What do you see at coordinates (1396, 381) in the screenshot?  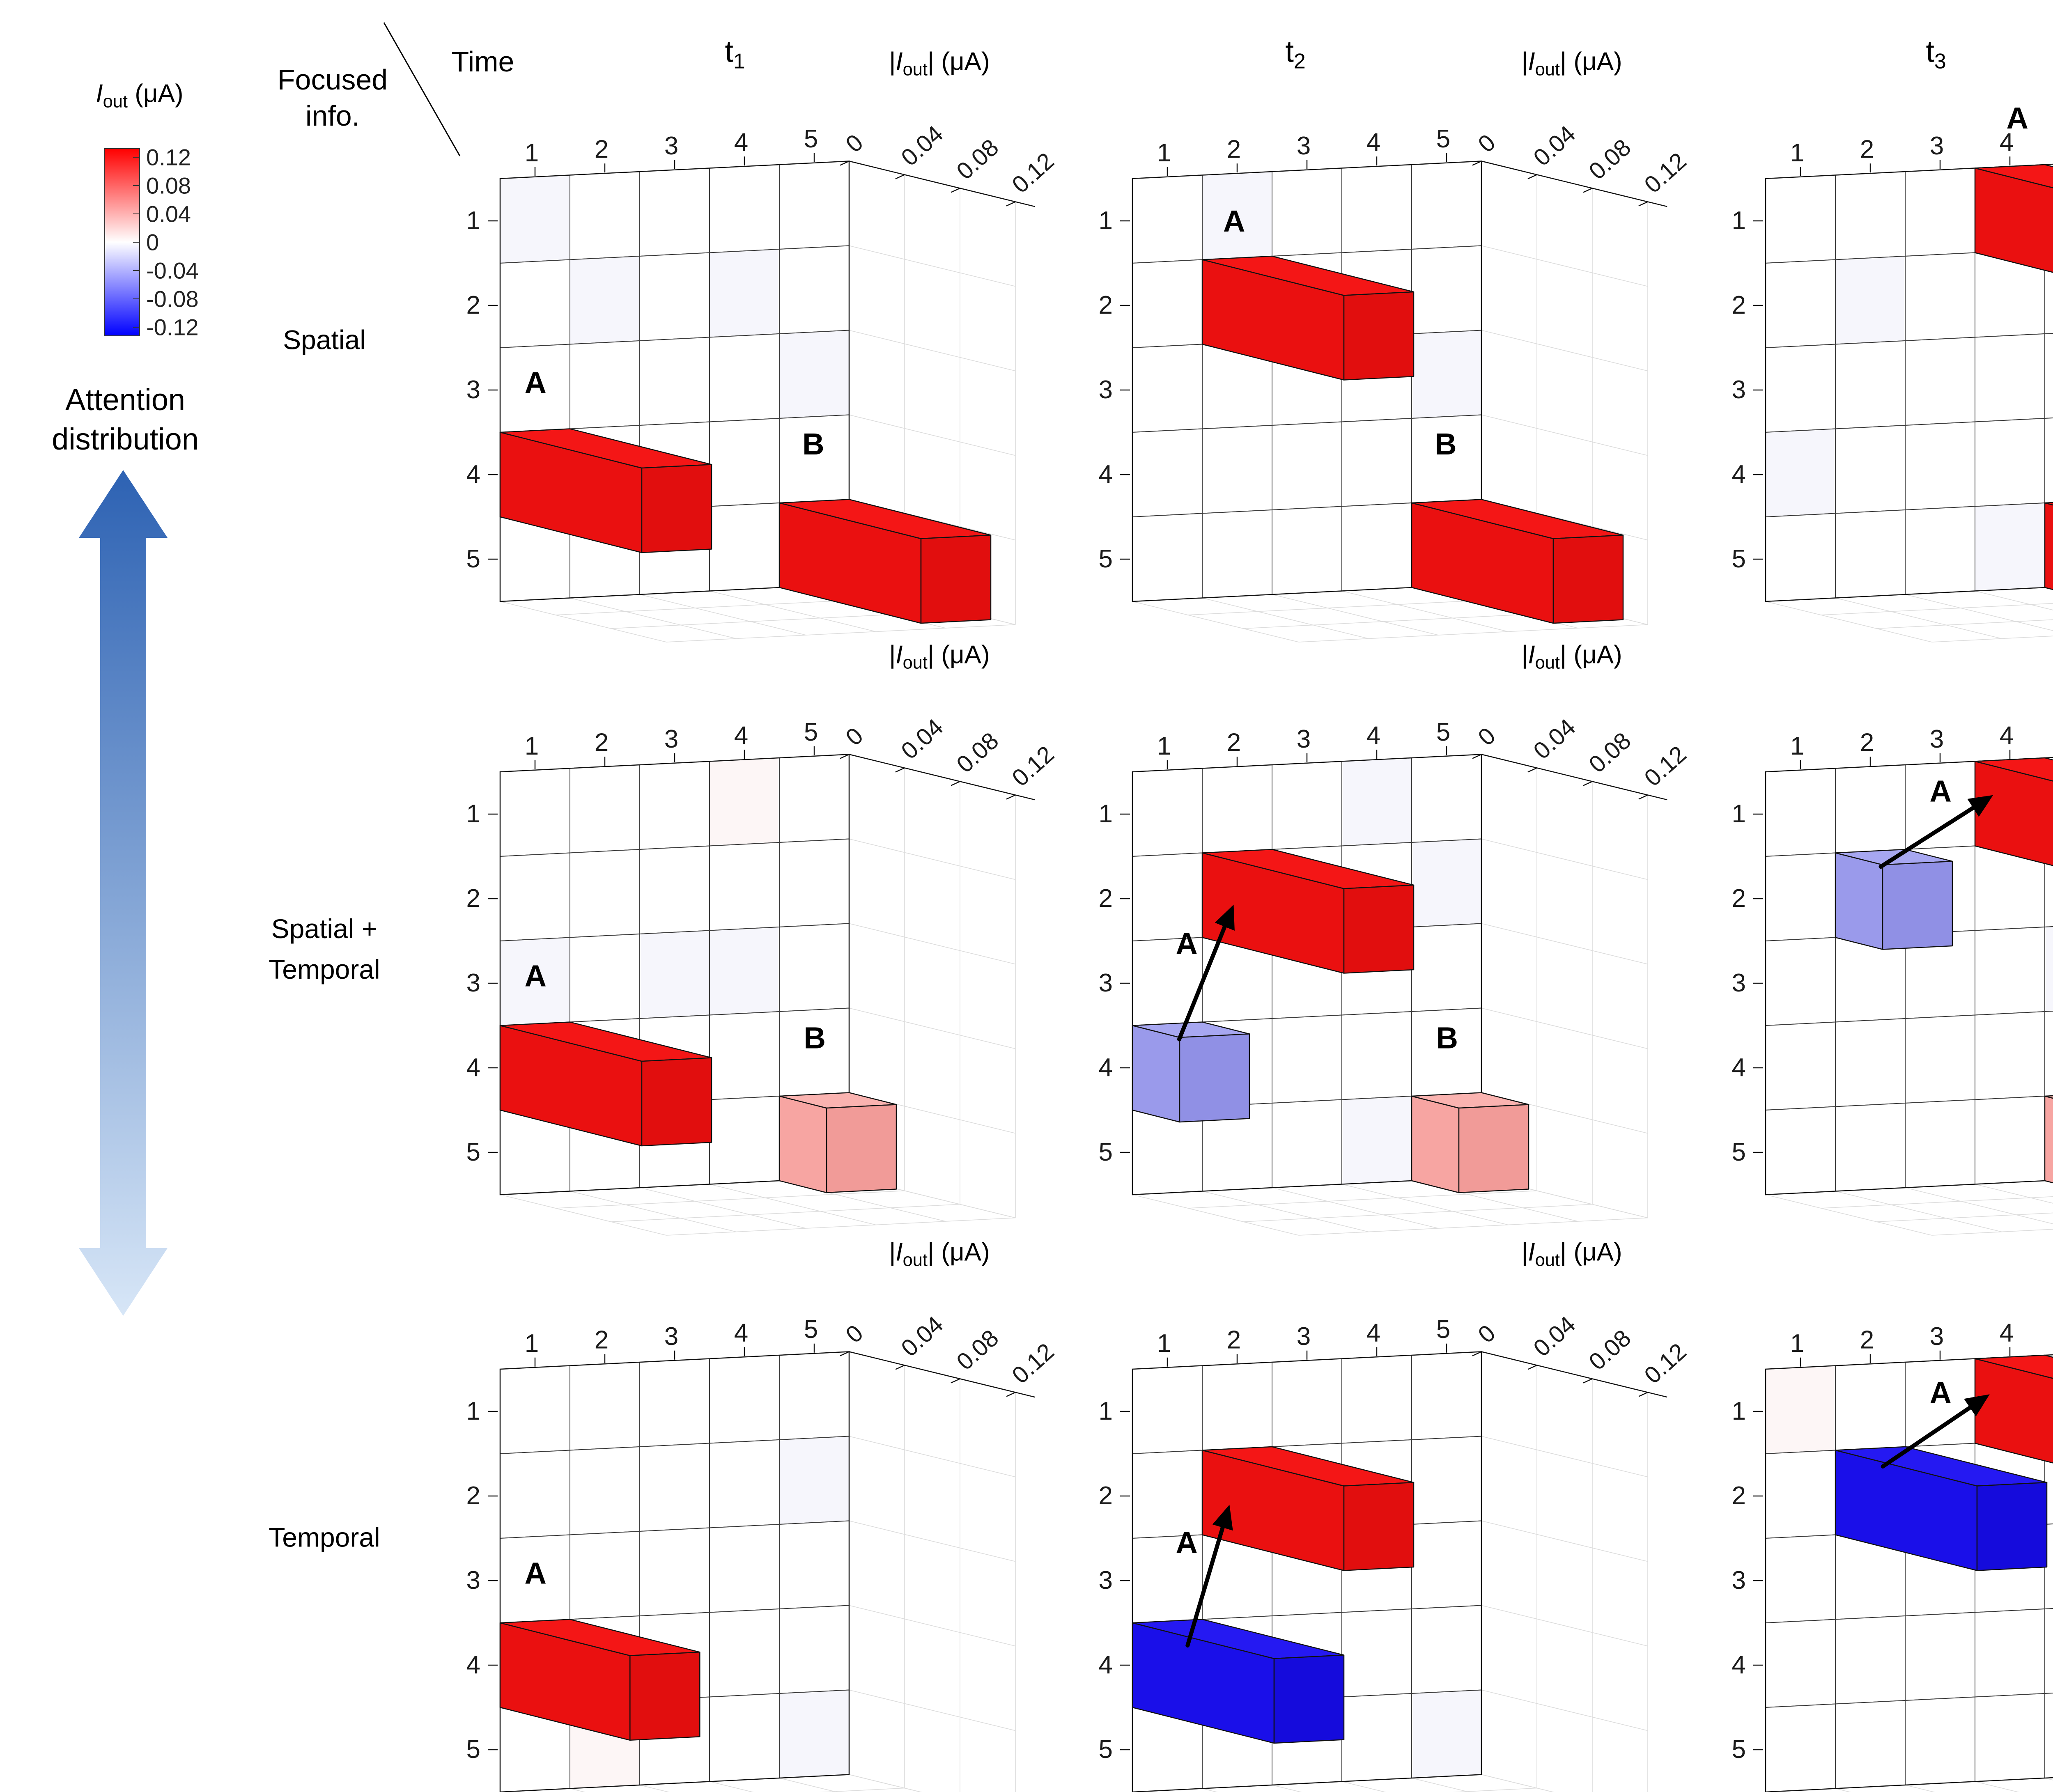 I see `panel-spatial-t2: 0 0.04 0.08 0.12 1 2 3 4 5 1 2 3 4 5 A B` at bounding box center [1396, 381].